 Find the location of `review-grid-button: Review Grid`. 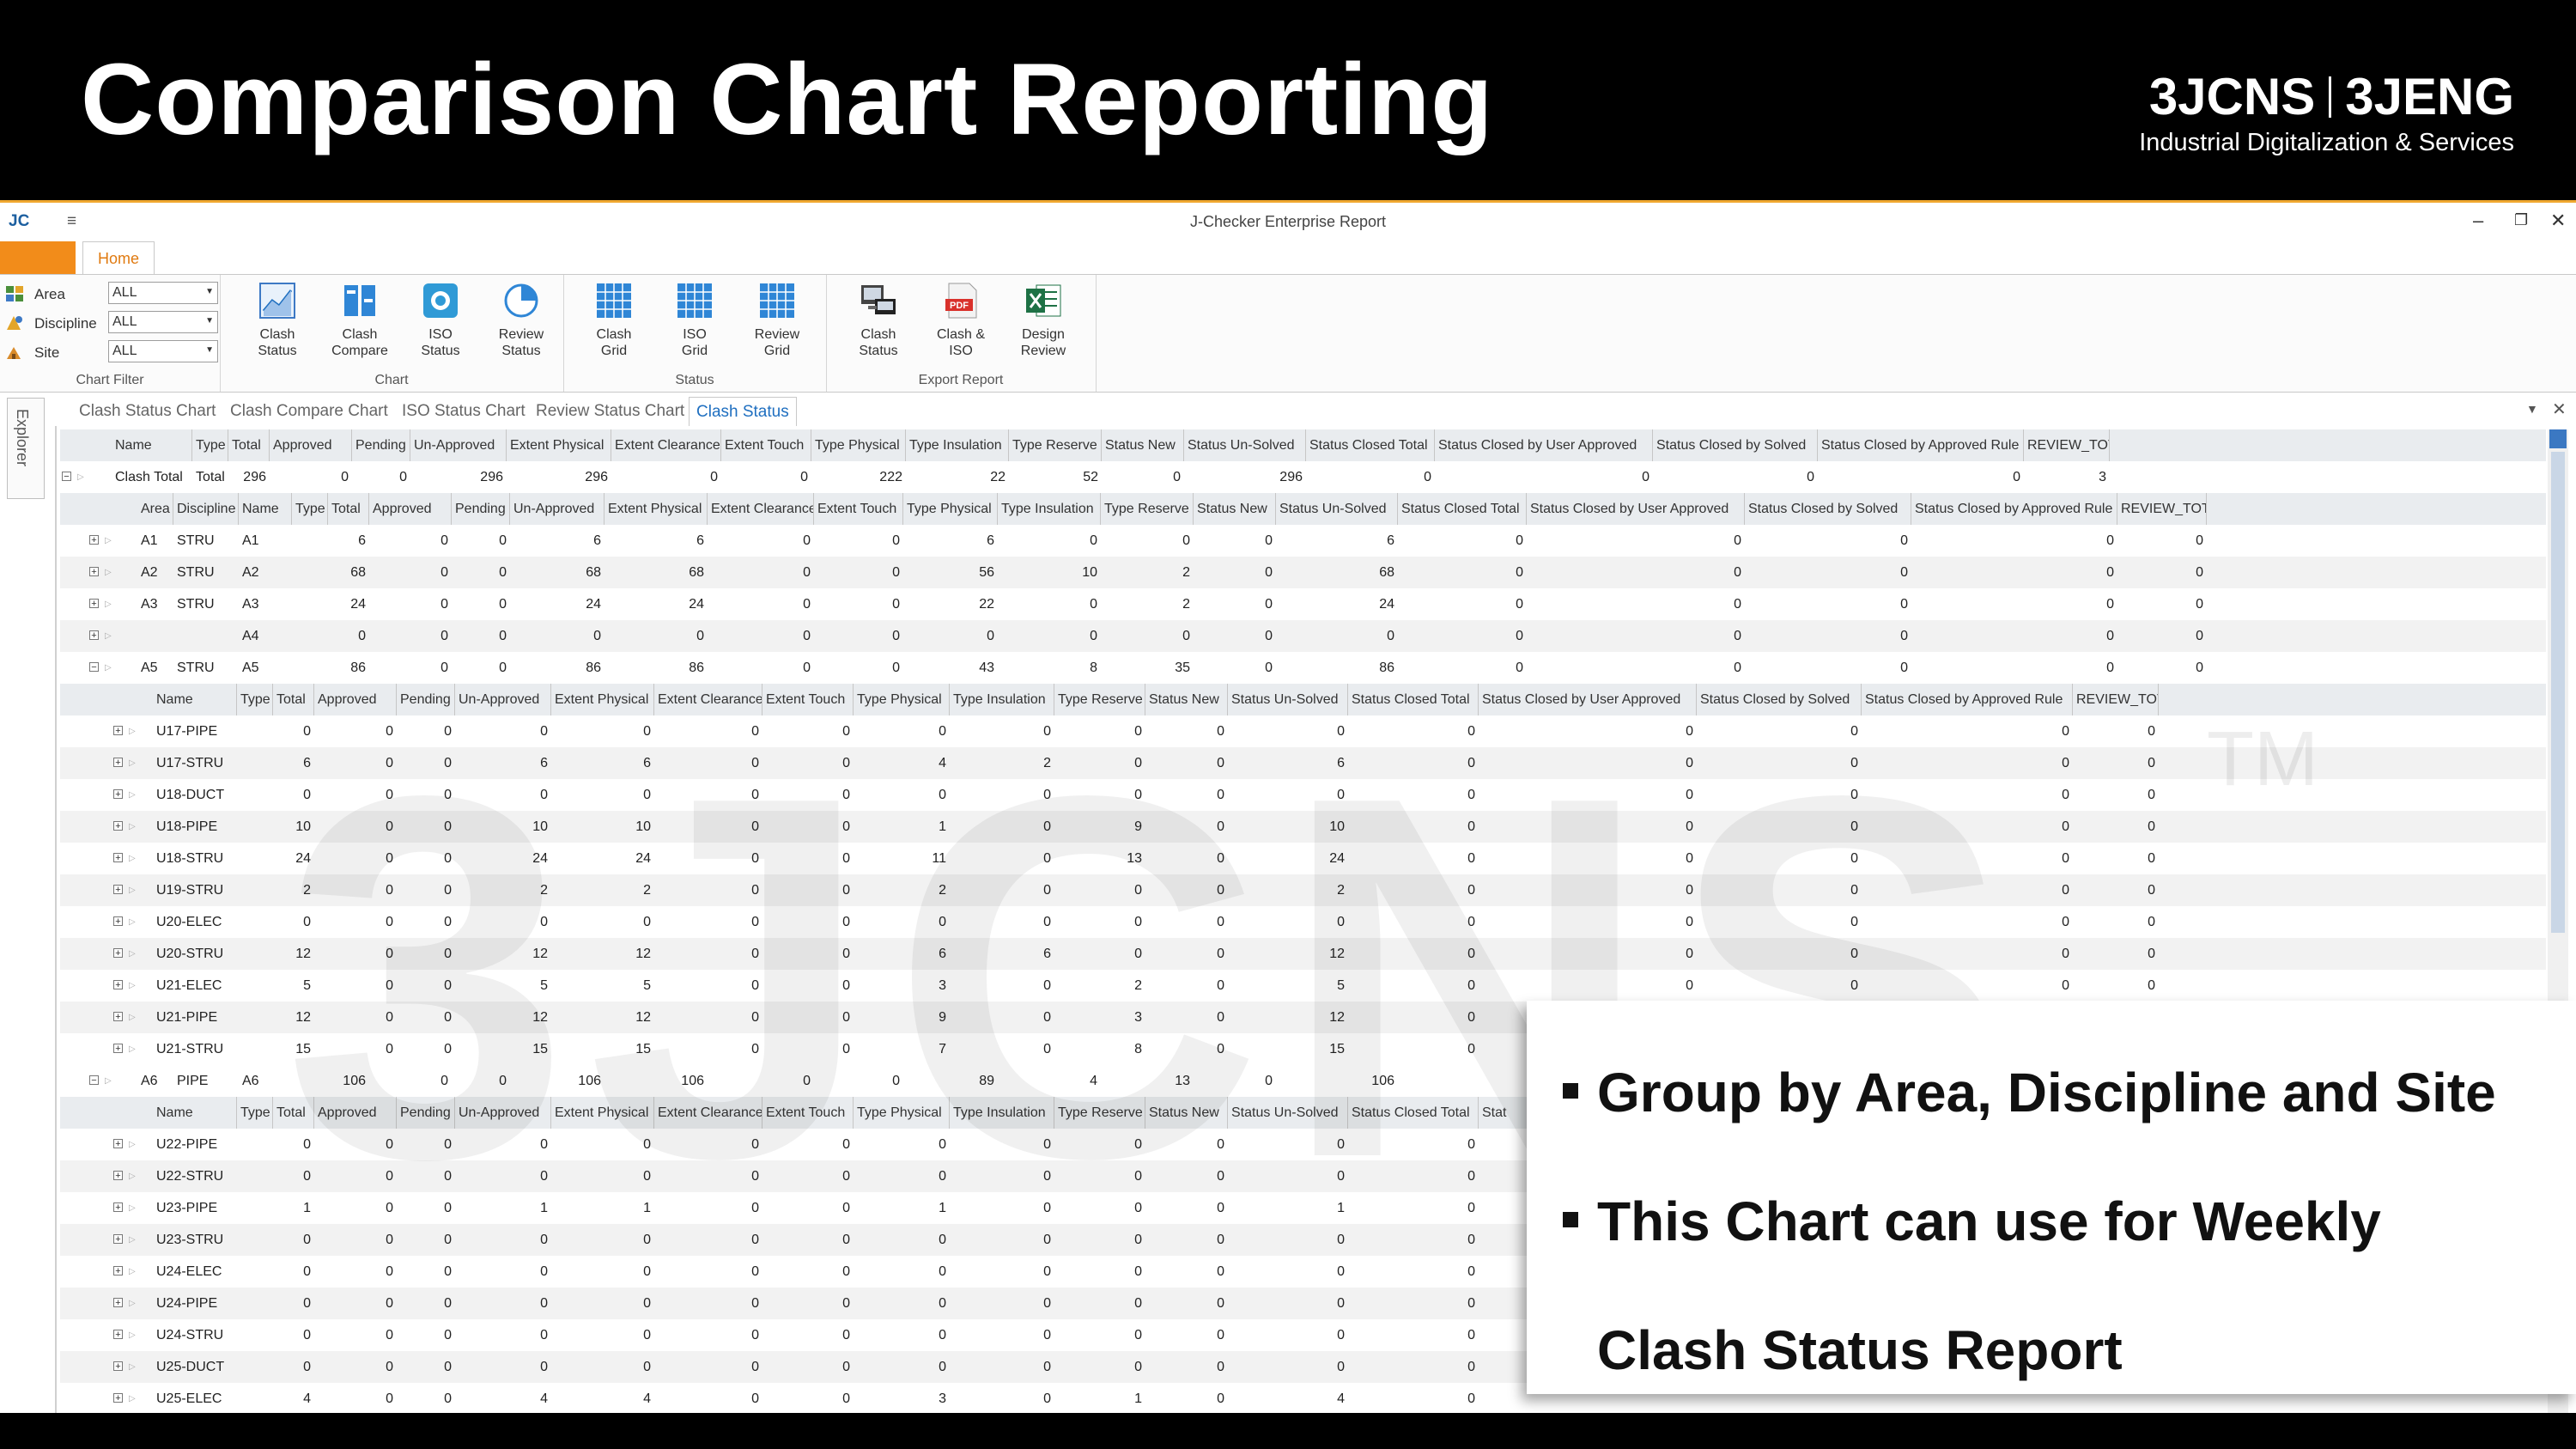

review-grid-button: Review Grid is located at coordinates (777, 320).